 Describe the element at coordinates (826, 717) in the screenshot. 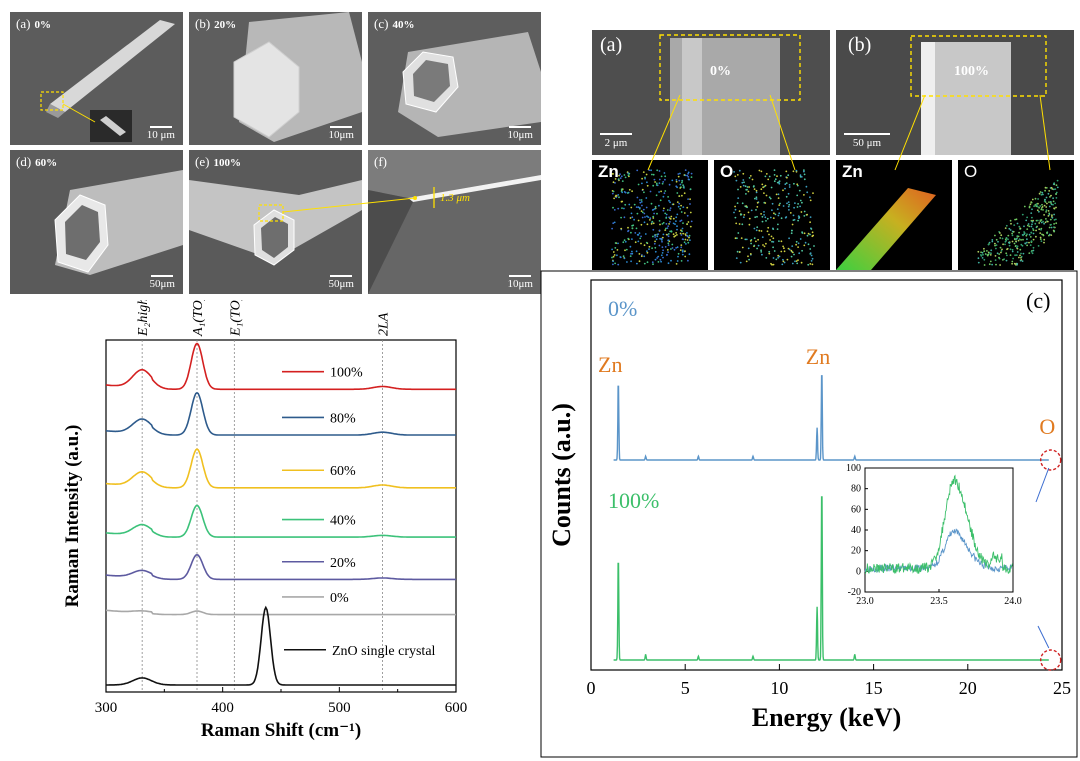

I see `x-axis-label: Energy (keV)` at that location.